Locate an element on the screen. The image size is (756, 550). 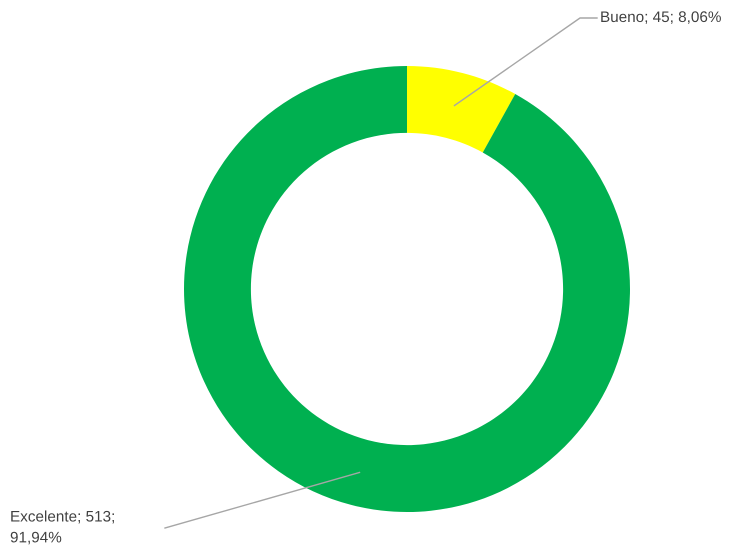
slice-label: Bueno; 45; 8,06% is located at coordinates (661, 17).